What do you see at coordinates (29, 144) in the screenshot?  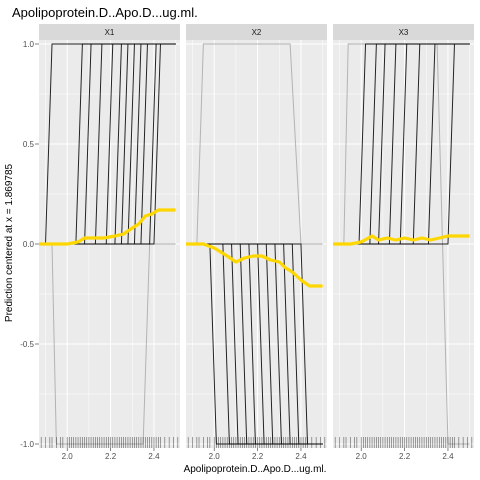 I see `y-tick-label: 0.5` at bounding box center [29, 144].